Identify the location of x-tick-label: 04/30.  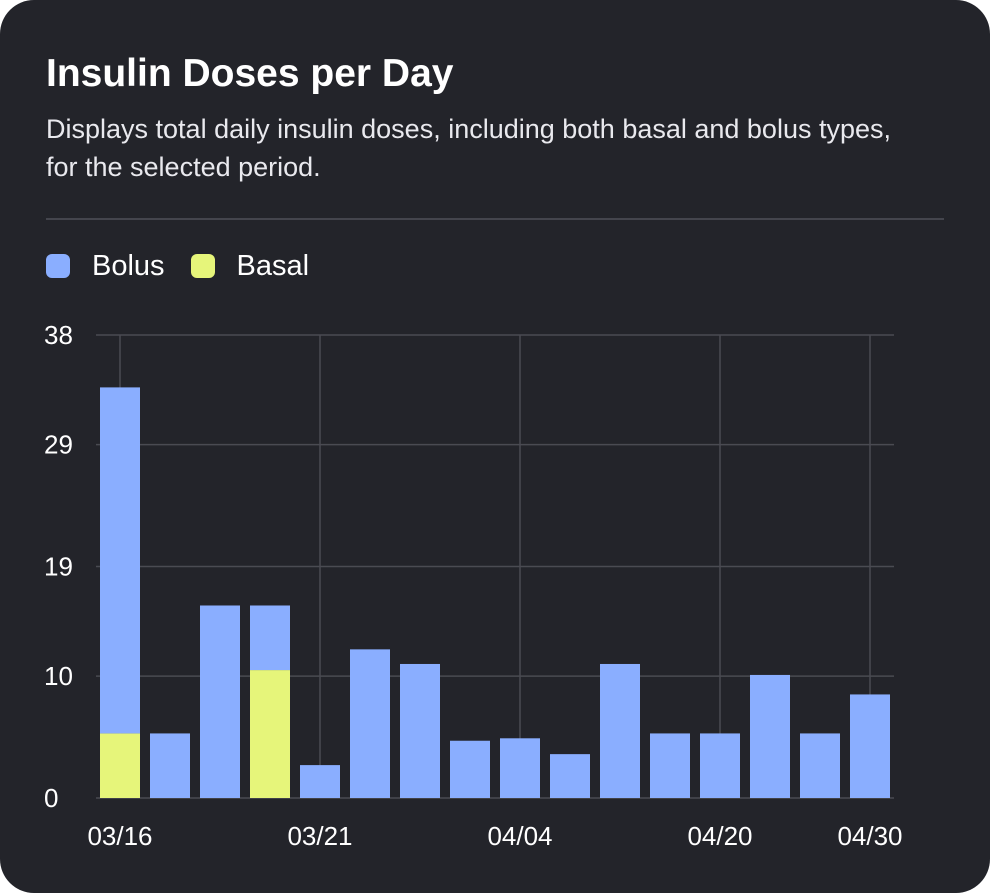
(869, 836).